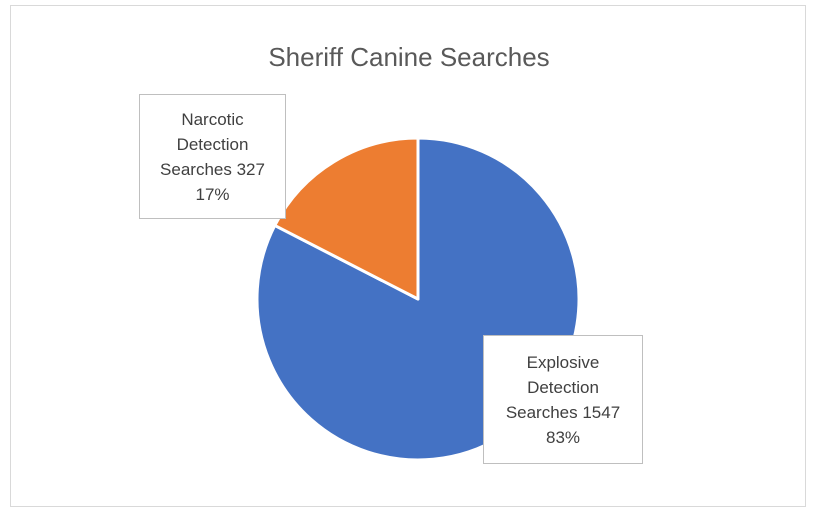  I want to click on data-label-explosive: Explosive Detection Searches 1547 83%, so click(563, 399).